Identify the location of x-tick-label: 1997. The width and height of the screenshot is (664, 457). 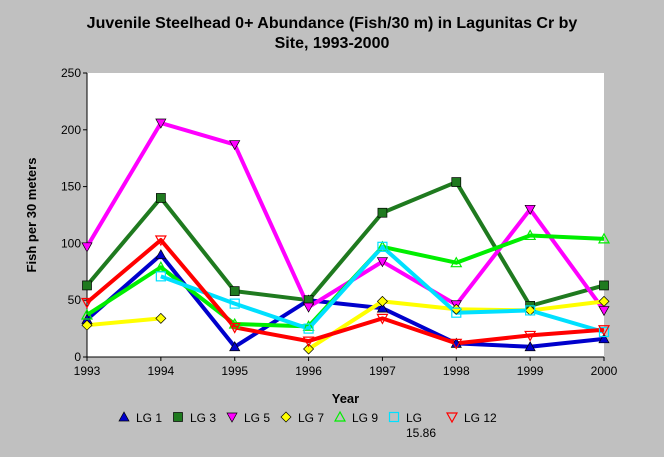
(382, 371).